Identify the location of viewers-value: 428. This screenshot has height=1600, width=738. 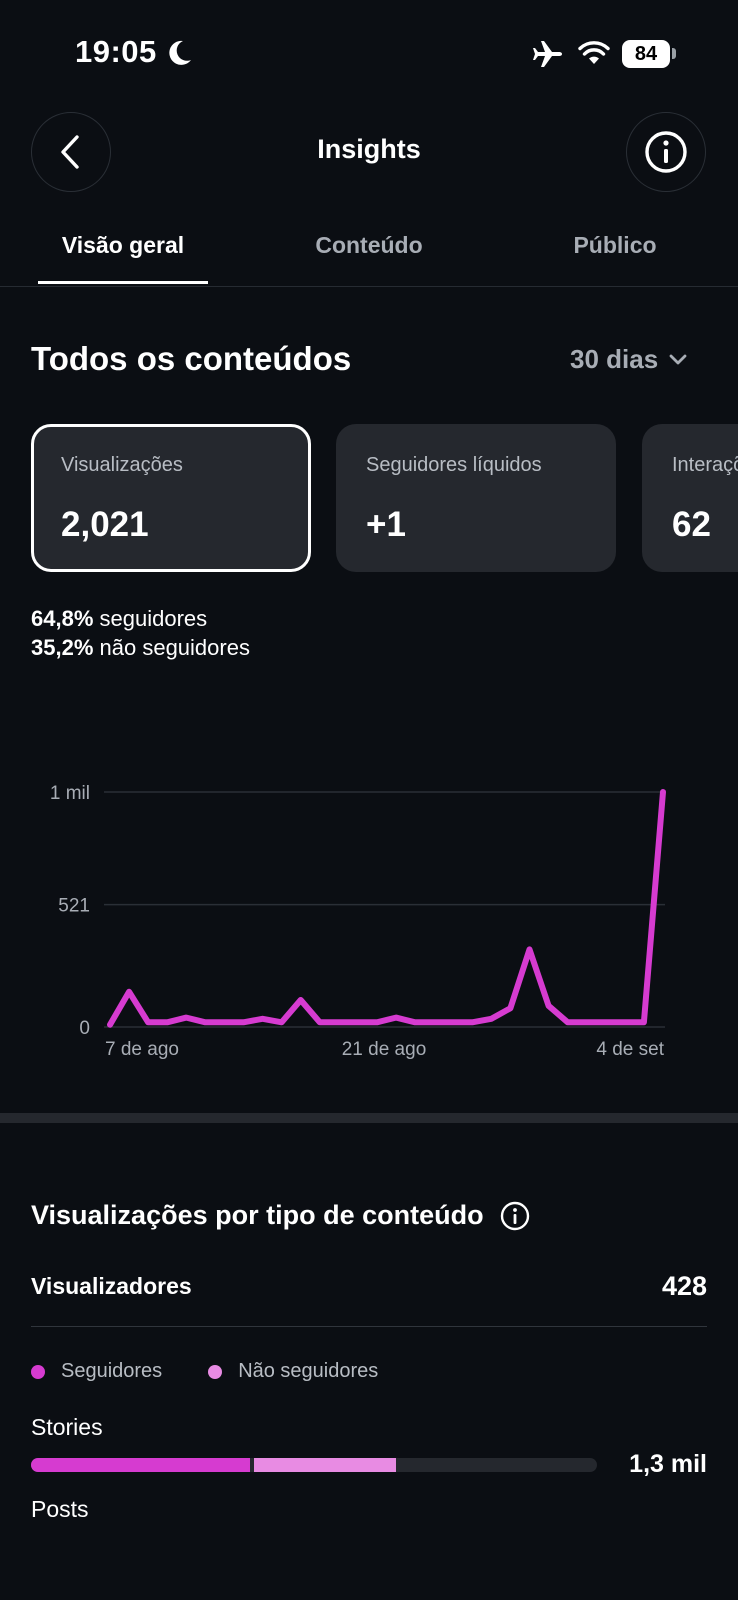
(684, 1286).